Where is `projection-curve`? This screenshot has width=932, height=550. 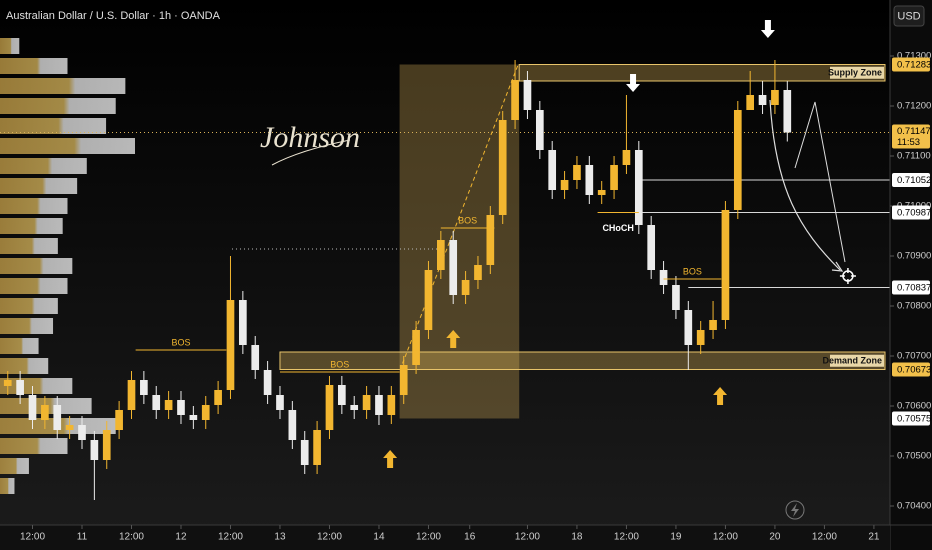
projection-curve is located at coordinates (805, 185).